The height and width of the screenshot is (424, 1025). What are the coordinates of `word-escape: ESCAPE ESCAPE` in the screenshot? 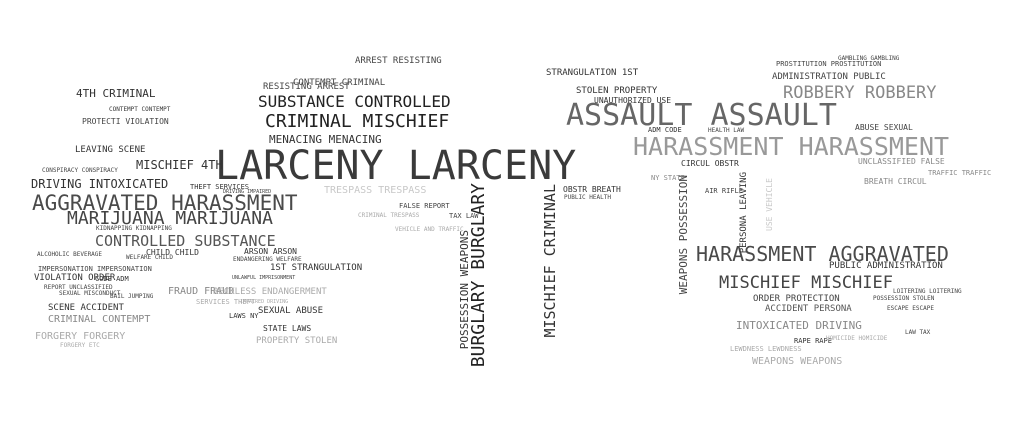 It's located at (910, 308).